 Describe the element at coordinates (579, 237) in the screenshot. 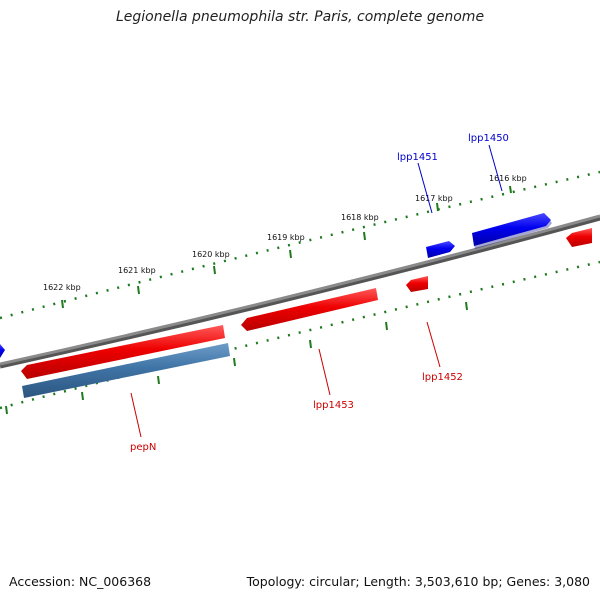

I see `gene-right-edge-reverse` at that location.